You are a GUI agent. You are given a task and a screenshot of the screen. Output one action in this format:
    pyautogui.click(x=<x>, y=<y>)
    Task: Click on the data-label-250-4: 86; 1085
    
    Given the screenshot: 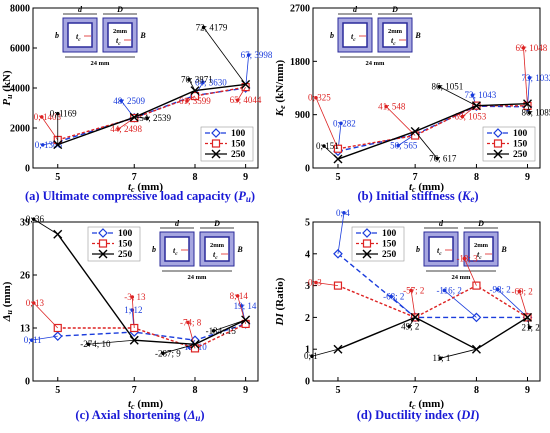 What is the action you would take?
    pyautogui.click(x=536, y=113)
    